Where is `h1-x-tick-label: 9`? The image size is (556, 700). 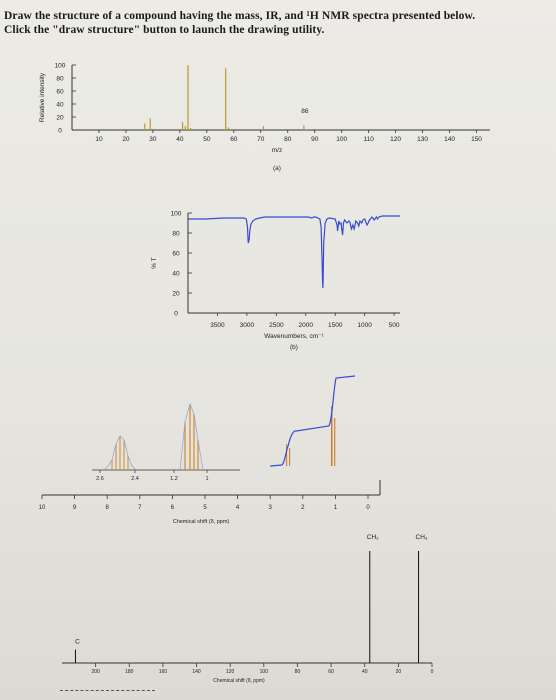 h1-x-tick-label: 9 is located at coordinates (75, 508).